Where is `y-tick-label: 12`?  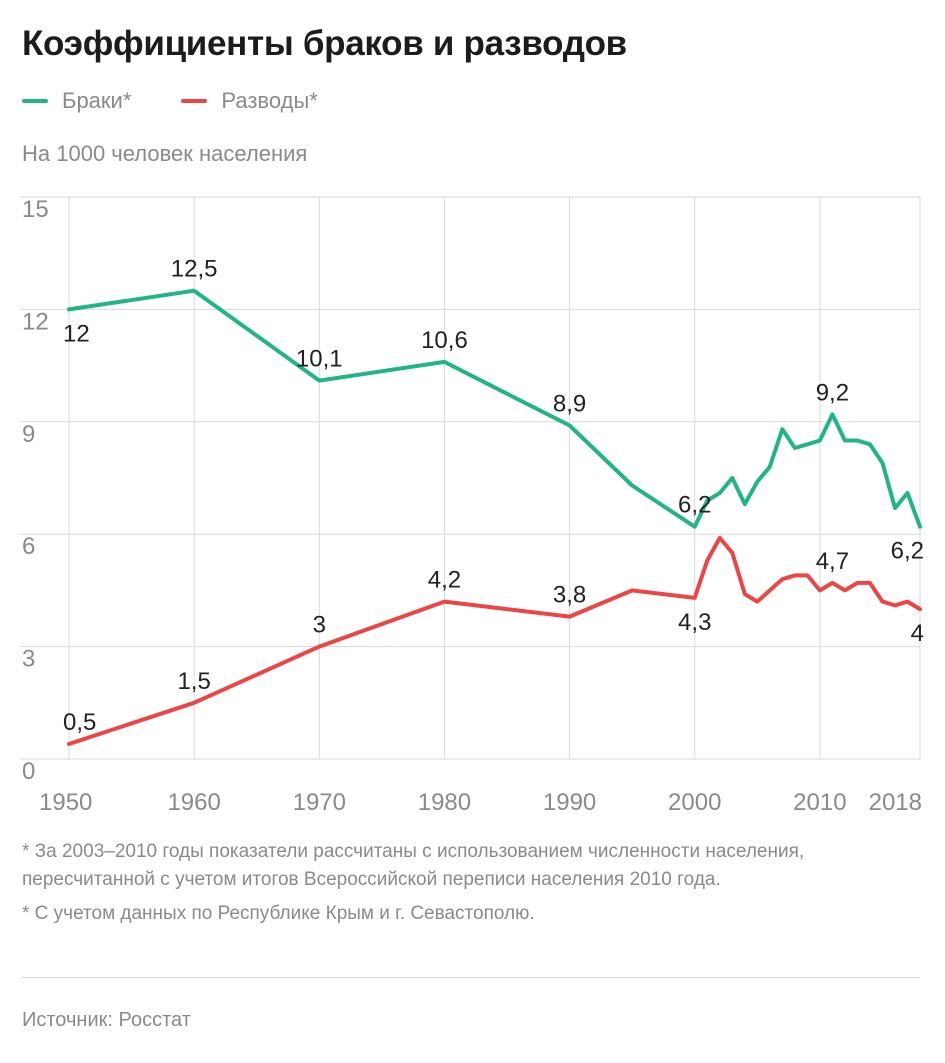 y-tick-label: 12 is located at coordinates (35, 321).